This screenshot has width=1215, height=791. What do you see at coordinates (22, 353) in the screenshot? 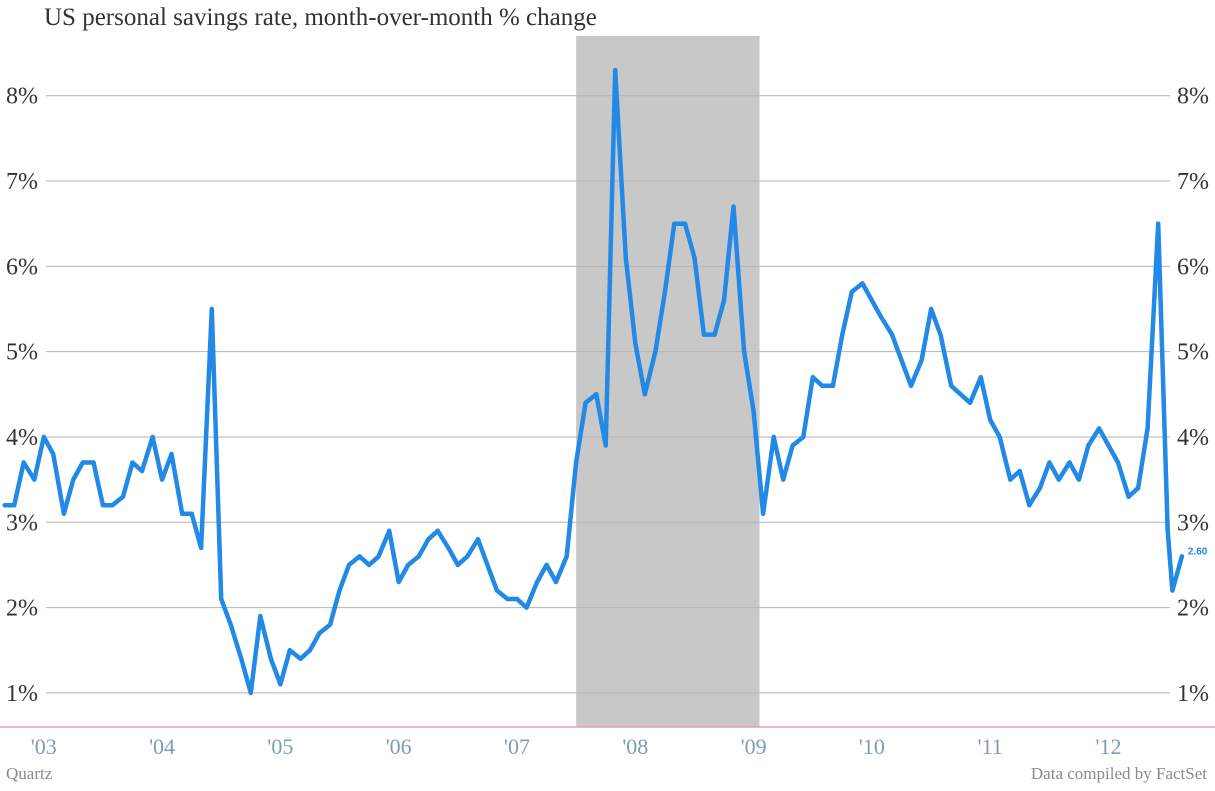
I see `y-tick-label-left: 5%` at bounding box center [22, 353].